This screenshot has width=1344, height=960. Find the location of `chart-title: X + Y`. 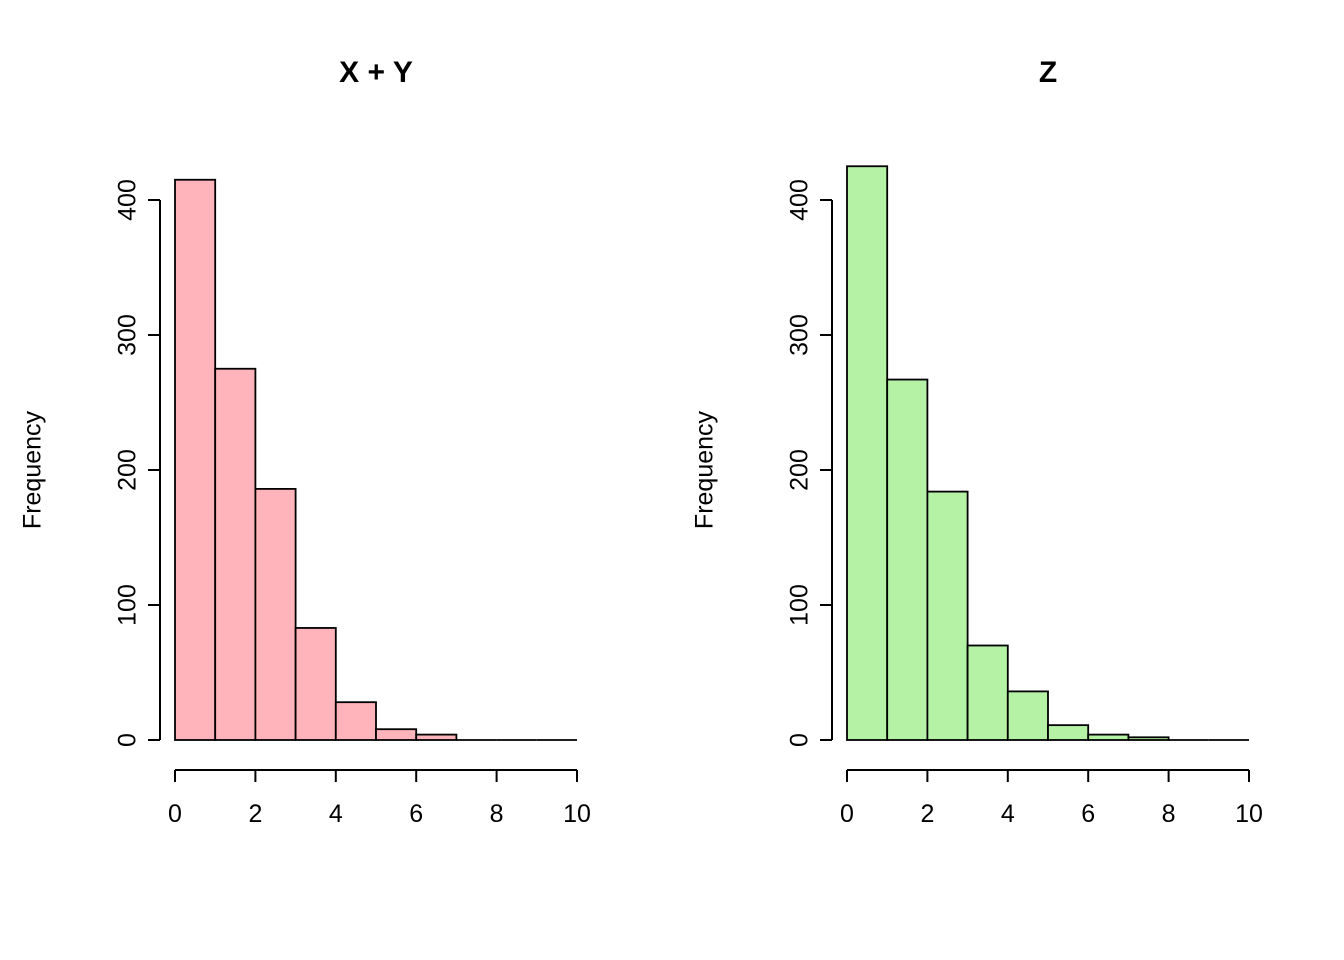

chart-title: X + Y is located at coordinates (376, 72).